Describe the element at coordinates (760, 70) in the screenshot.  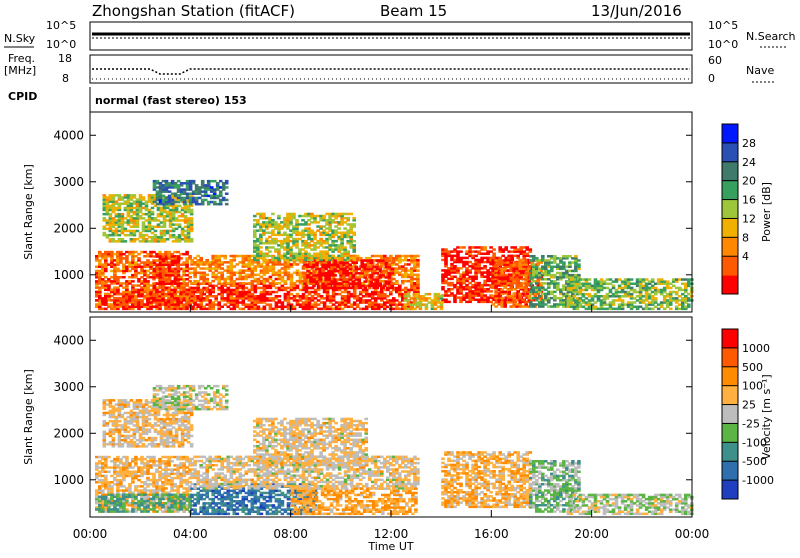
I see `nave-right-label: Nave` at that location.